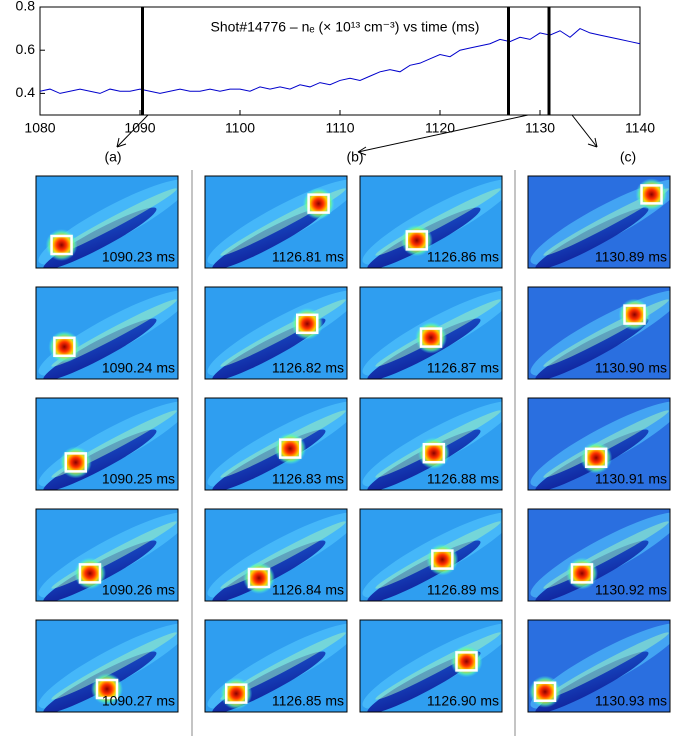 The image size is (687, 741). I want to click on panel-time-label: 1126.86 ms, so click(463, 257).